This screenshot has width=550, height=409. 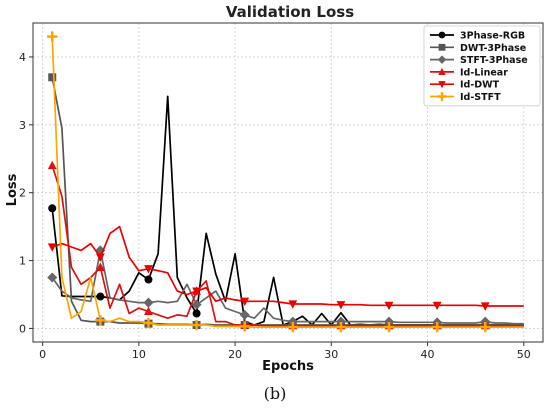 I want to click on legend-entry: DWT-3Phase, so click(x=478, y=48).